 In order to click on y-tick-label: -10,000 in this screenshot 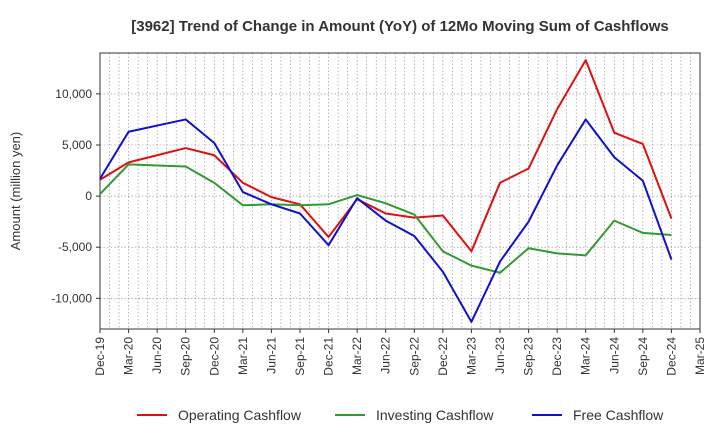, I will do `click(71, 298)`.